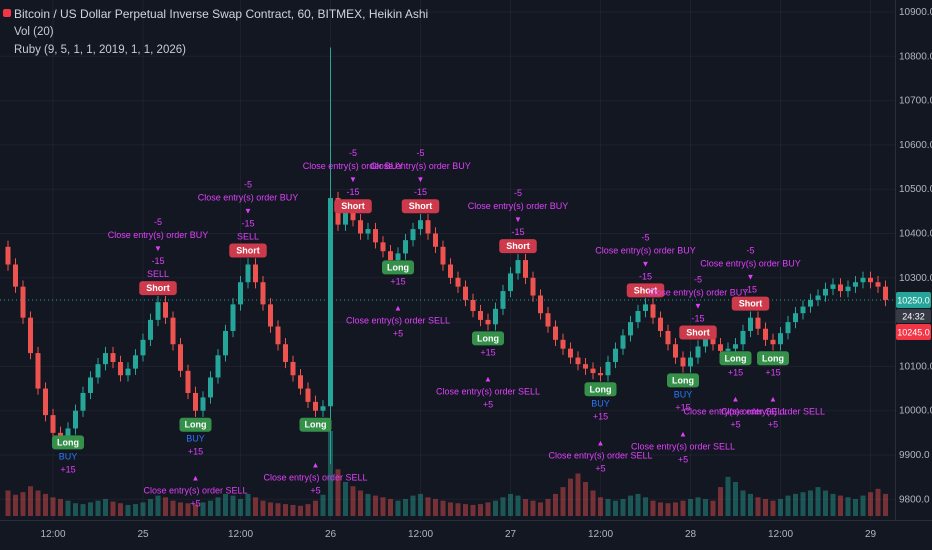 Image resolution: width=932 pixels, height=550 pixels. I want to click on price-axis-label: 10600.0, so click(915, 145).